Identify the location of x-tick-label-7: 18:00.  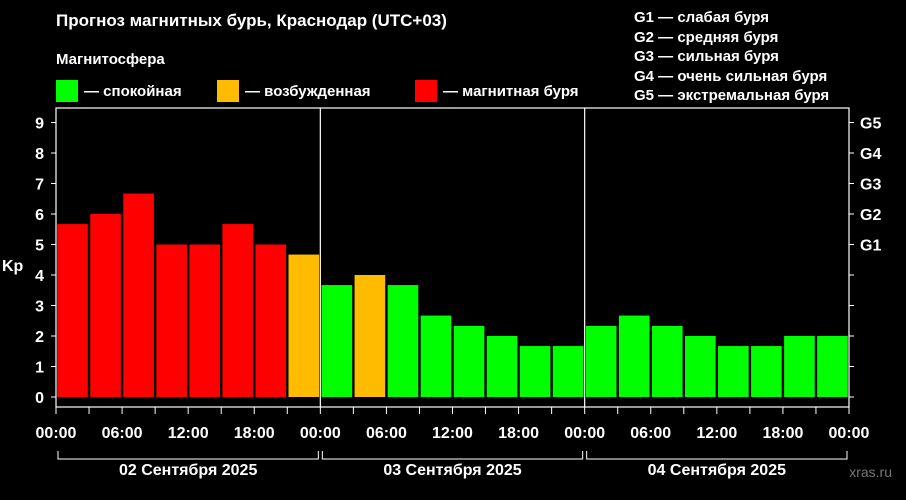
(518, 433).